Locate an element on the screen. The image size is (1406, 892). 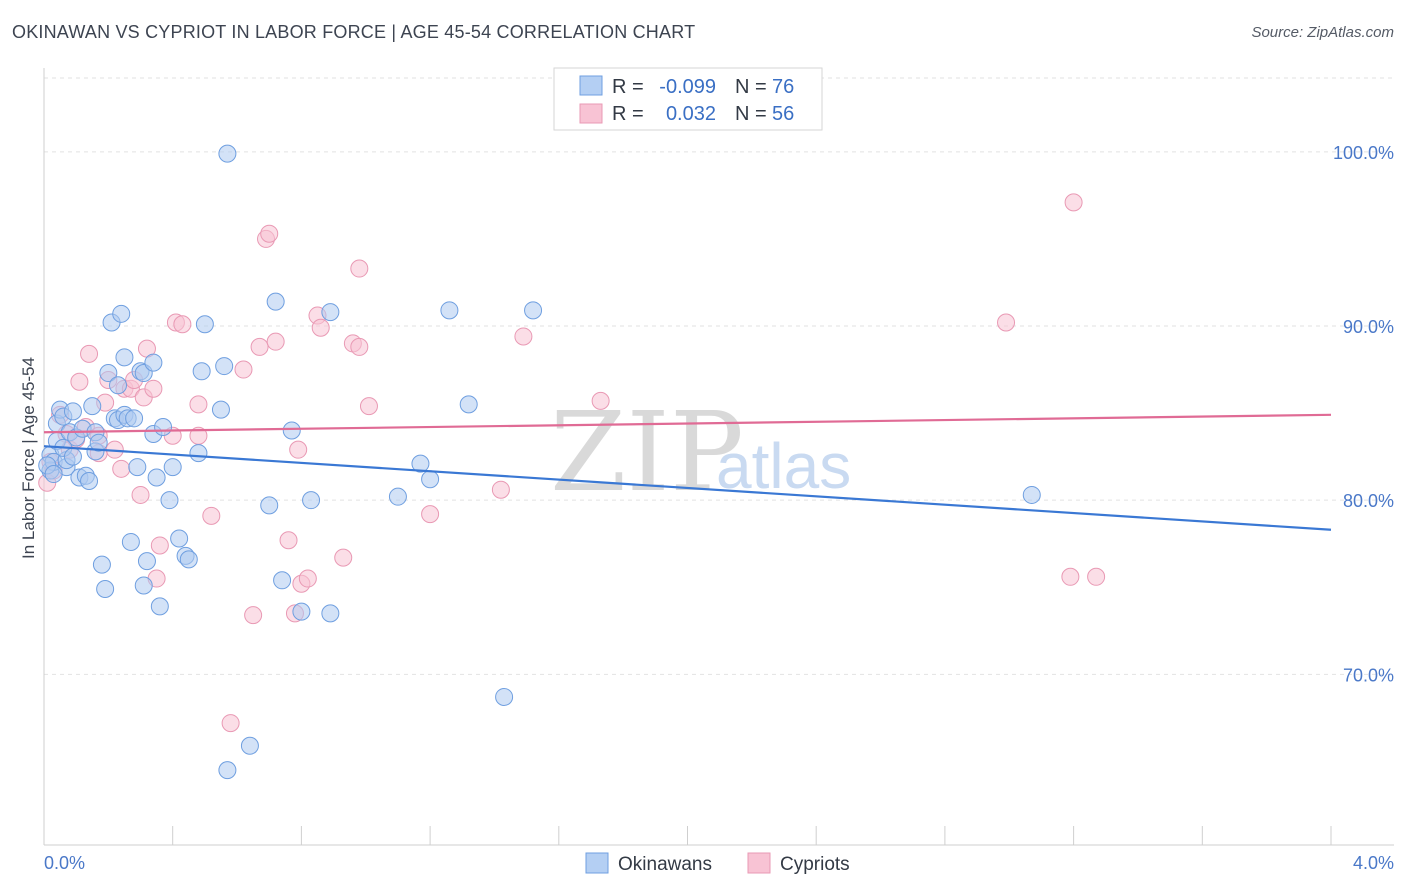
cypriot-trend-line is located at coordinates (687, 423).